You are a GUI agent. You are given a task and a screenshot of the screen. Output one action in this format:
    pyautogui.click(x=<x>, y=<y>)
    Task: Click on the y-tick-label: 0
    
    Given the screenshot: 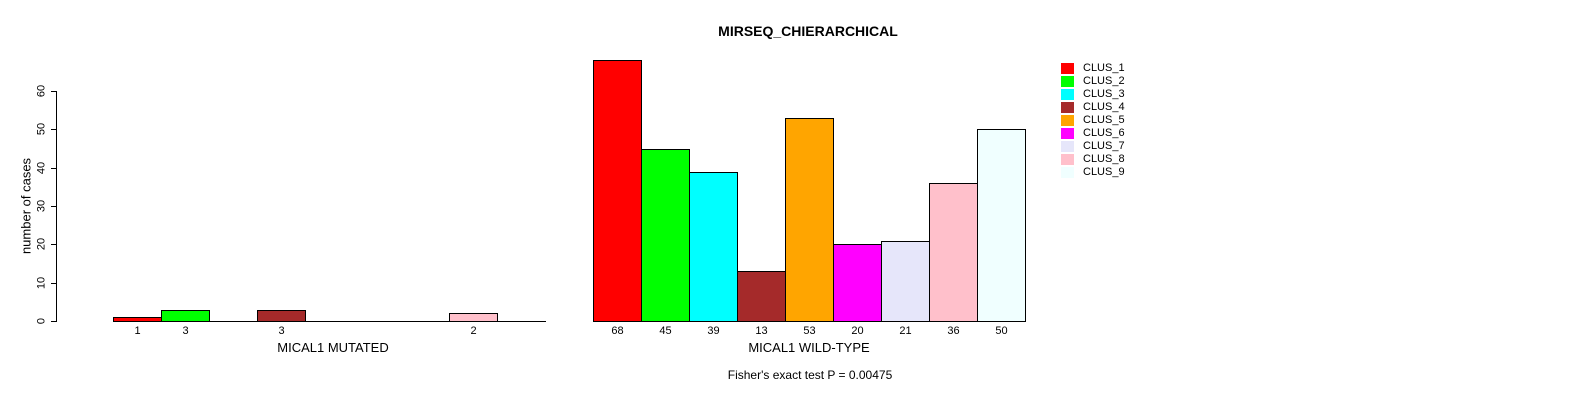 What is the action you would take?
    pyautogui.click(x=41, y=321)
    